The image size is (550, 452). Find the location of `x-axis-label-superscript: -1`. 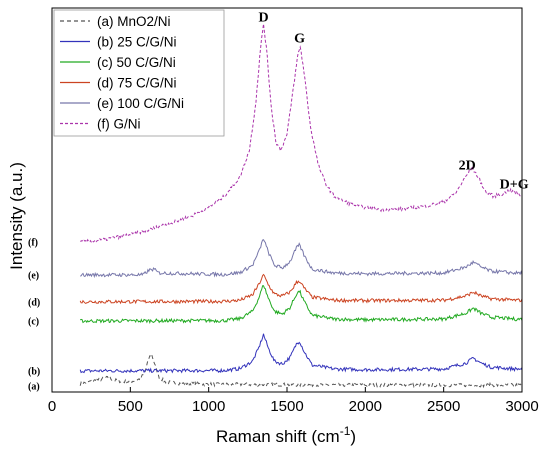

x-axis-label-superscript: -1 is located at coordinates (345, 431).